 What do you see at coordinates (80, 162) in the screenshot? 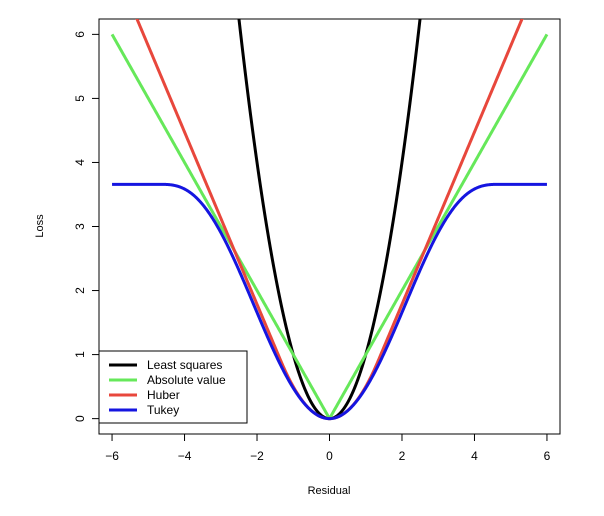
I see `y-tick-label: 4` at bounding box center [80, 162].